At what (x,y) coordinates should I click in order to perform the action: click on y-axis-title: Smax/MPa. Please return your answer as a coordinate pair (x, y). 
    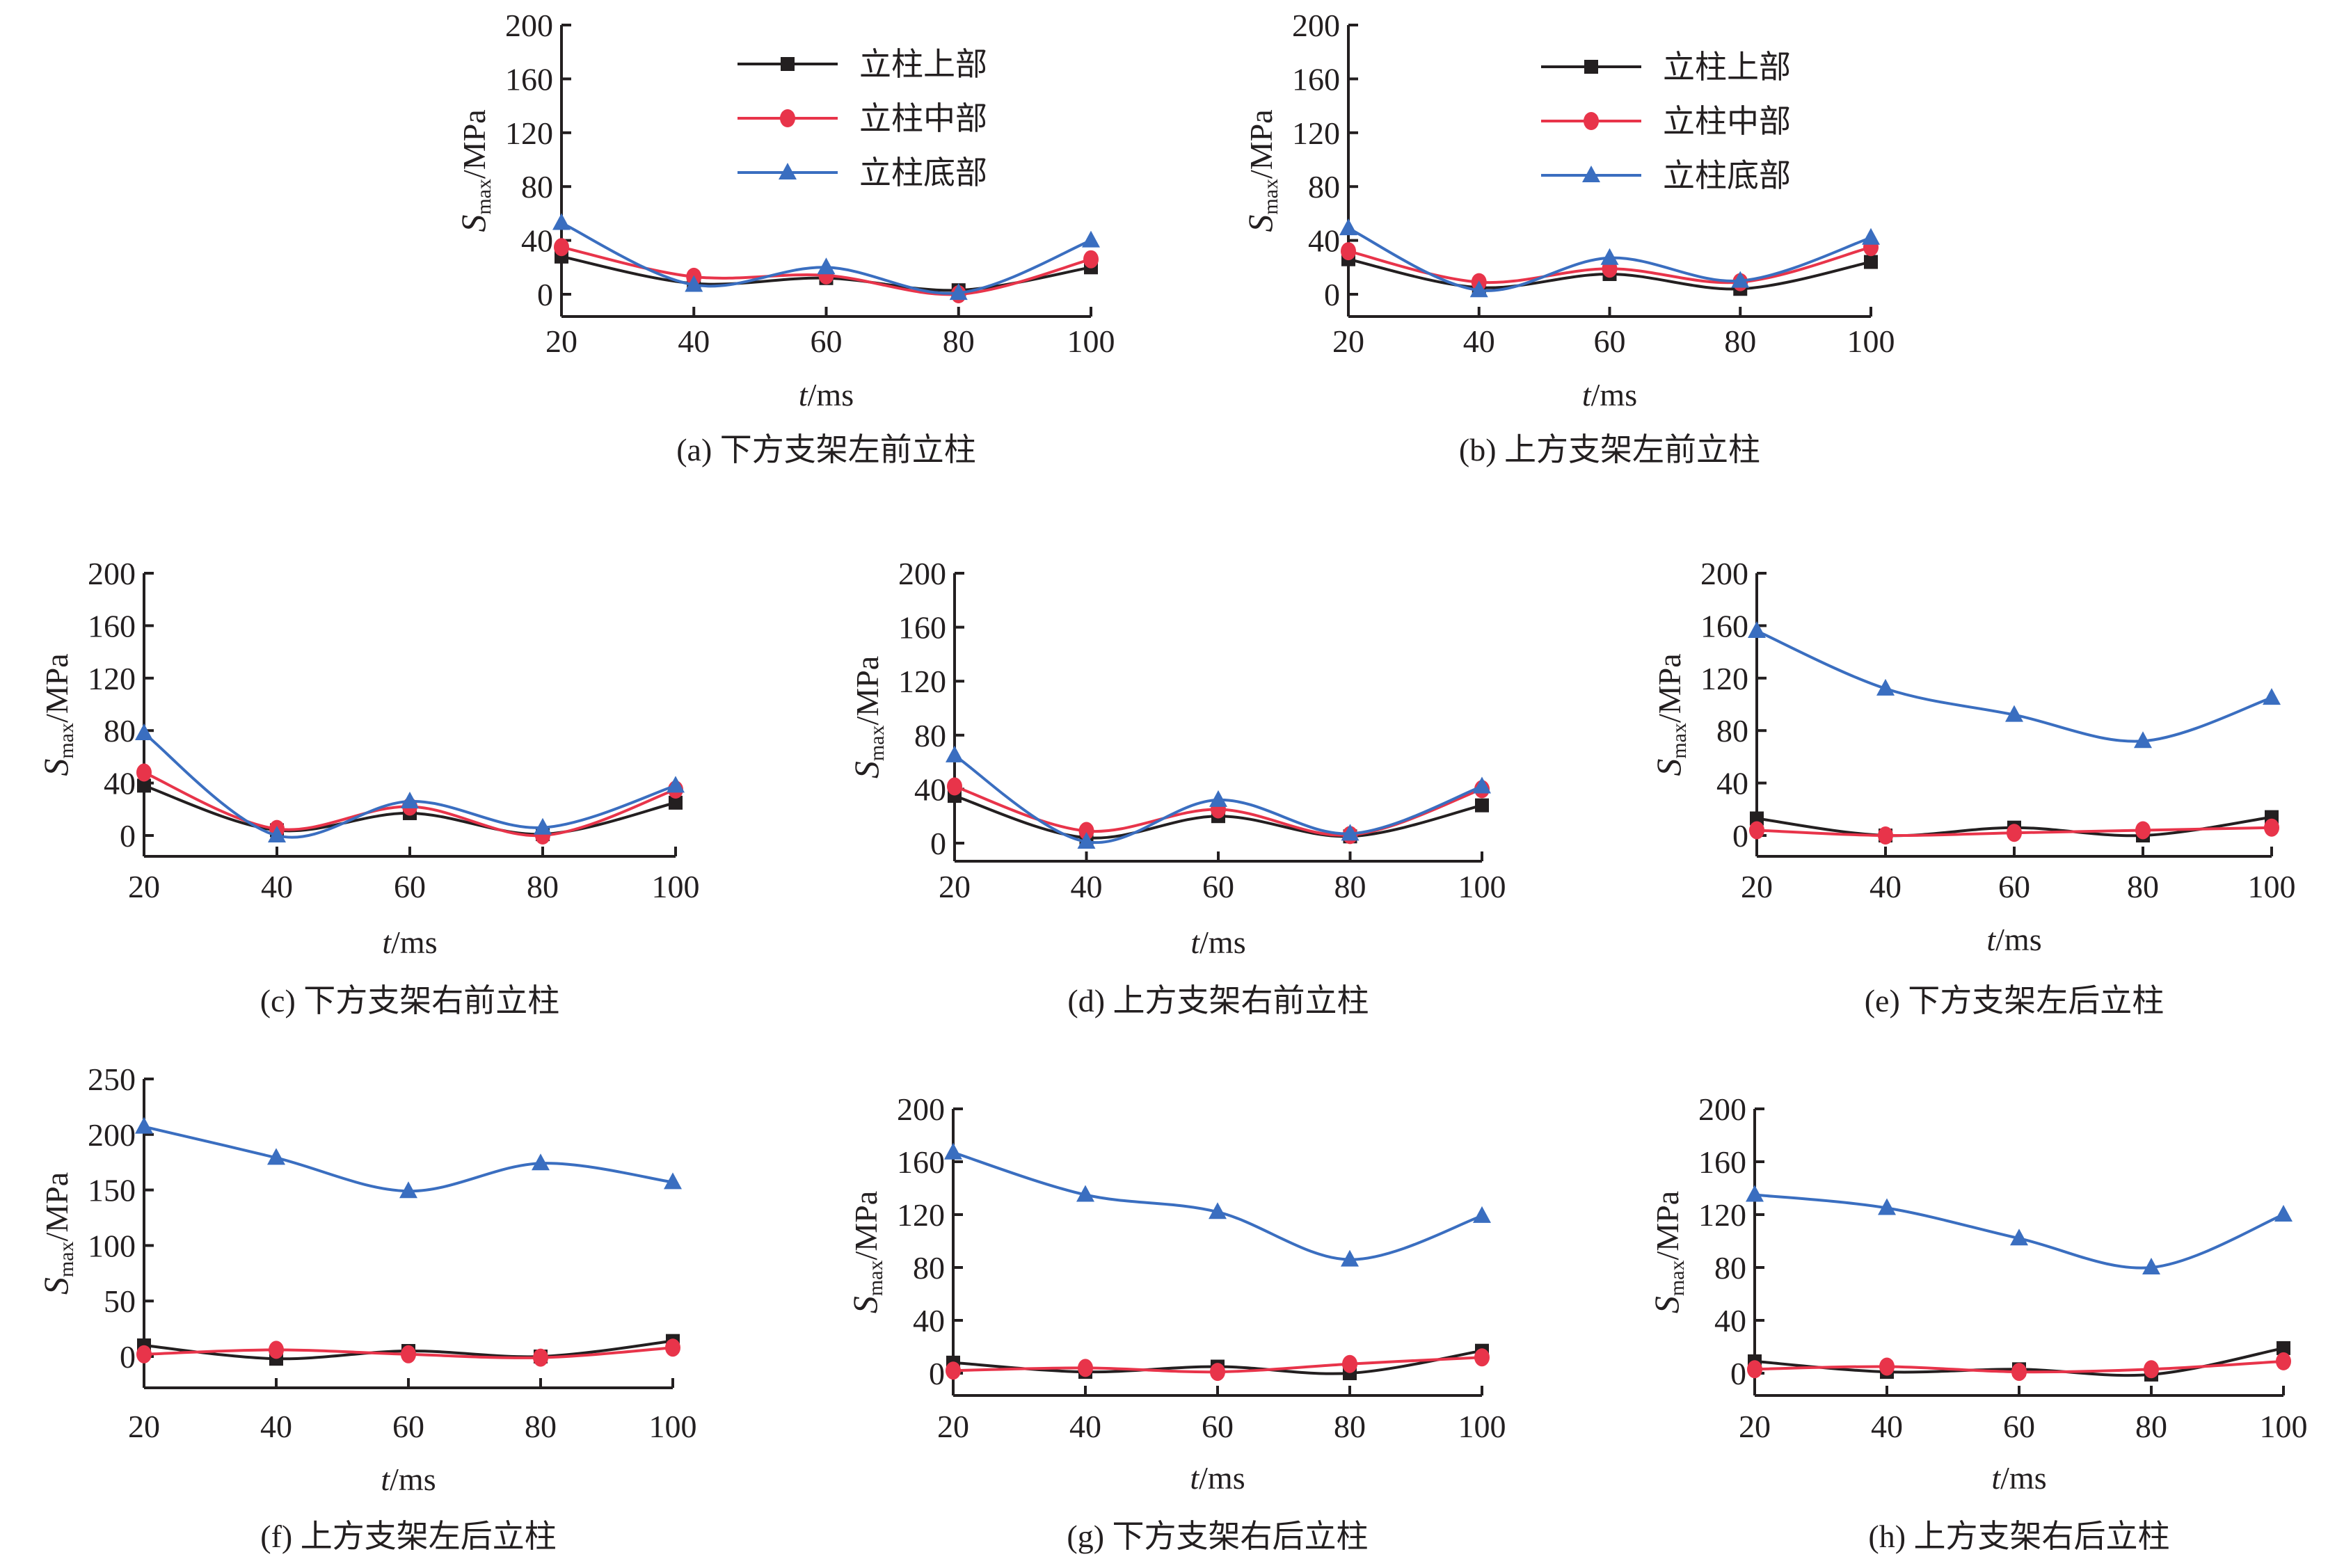
    Looking at the image, I should click on (866, 1252).